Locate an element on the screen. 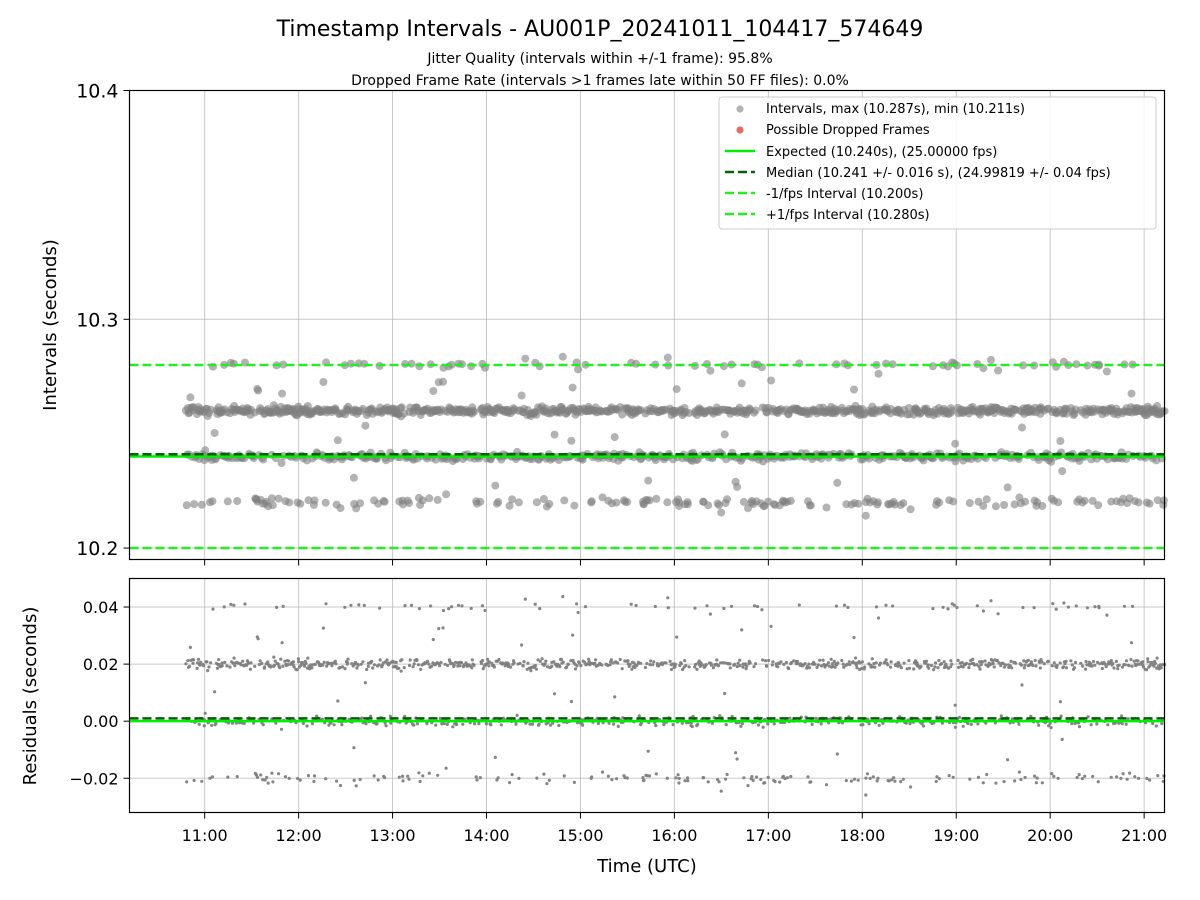 This screenshot has height=900, width=1200. x-tick-label: 20:00 is located at coordinates (1050, 835).